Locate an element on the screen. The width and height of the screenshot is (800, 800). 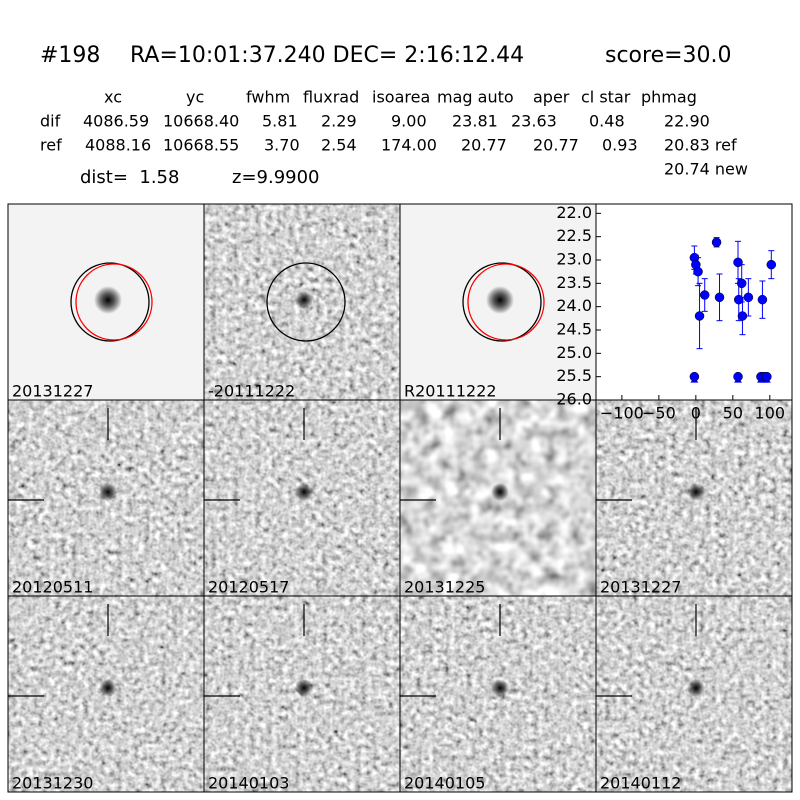
table-cell: dif is located at coordinates (50, 121).